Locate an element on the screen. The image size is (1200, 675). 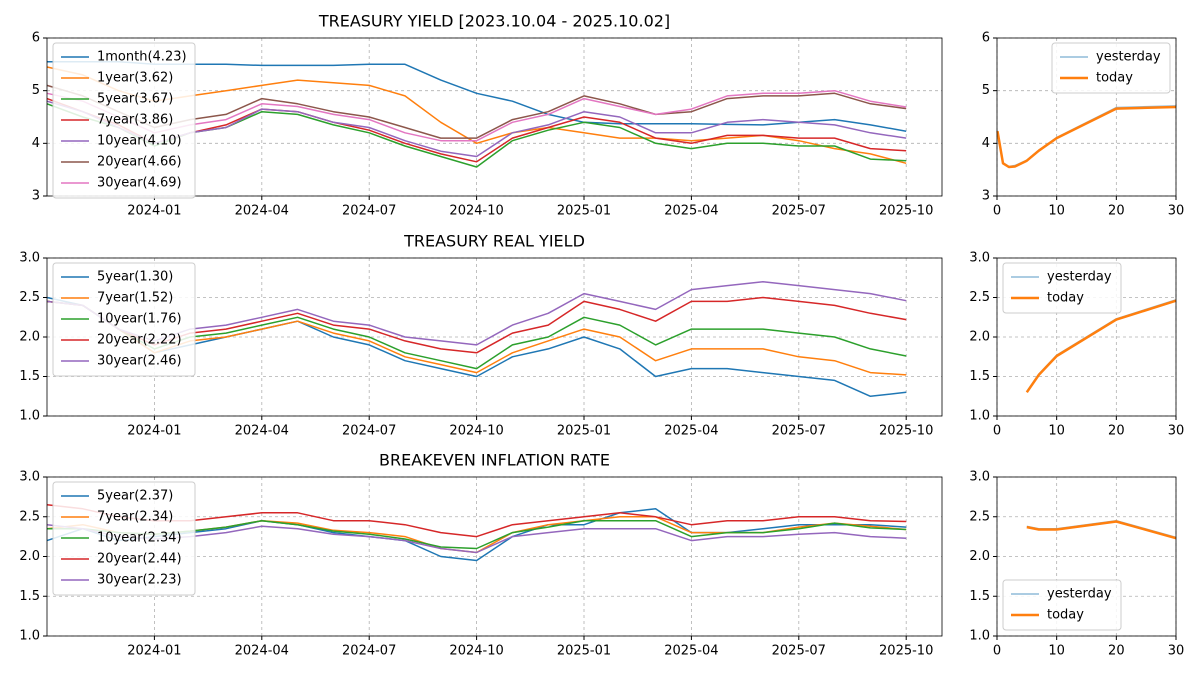
legend-label: 10year(2.34) is located at coordinates (139, 538).